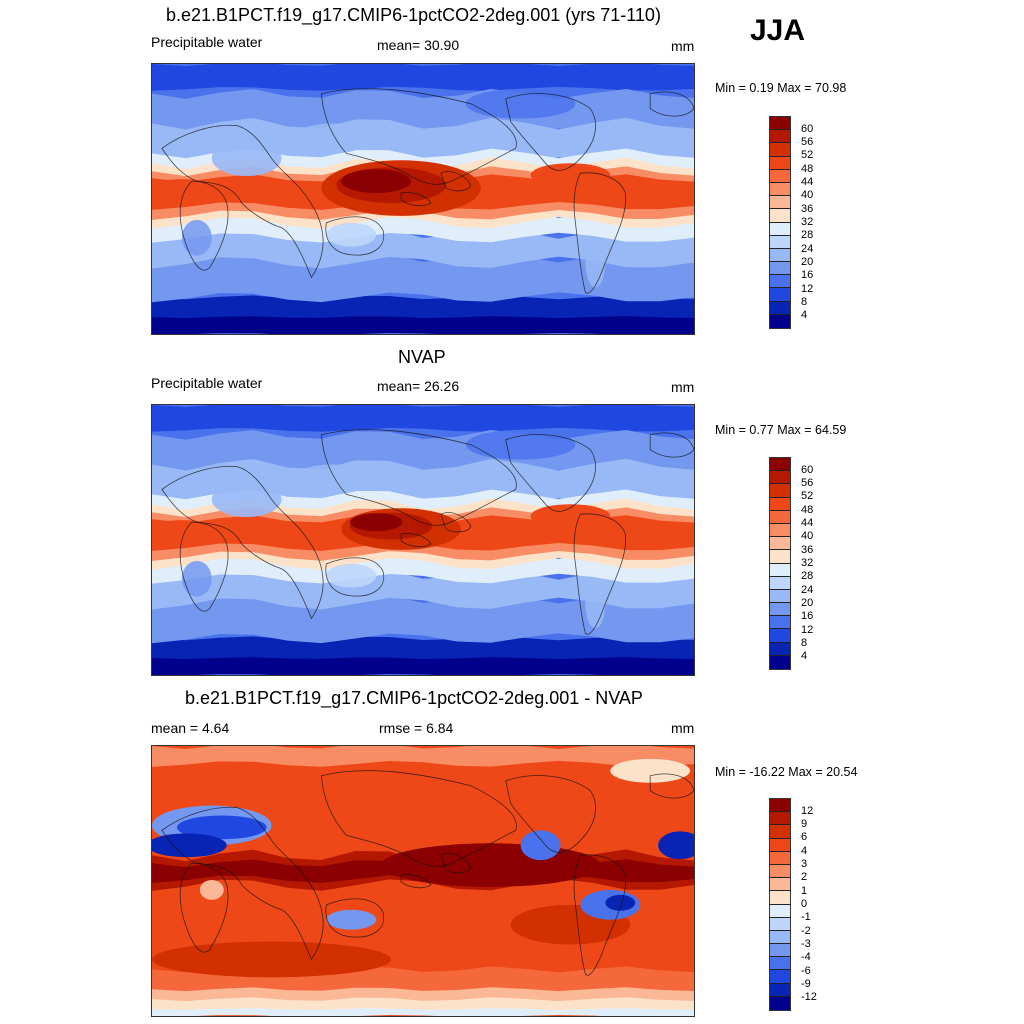 This screenshot has height=1024, width=1024. I want to click on colorbar-tick-label: 20, so click(807, 602).